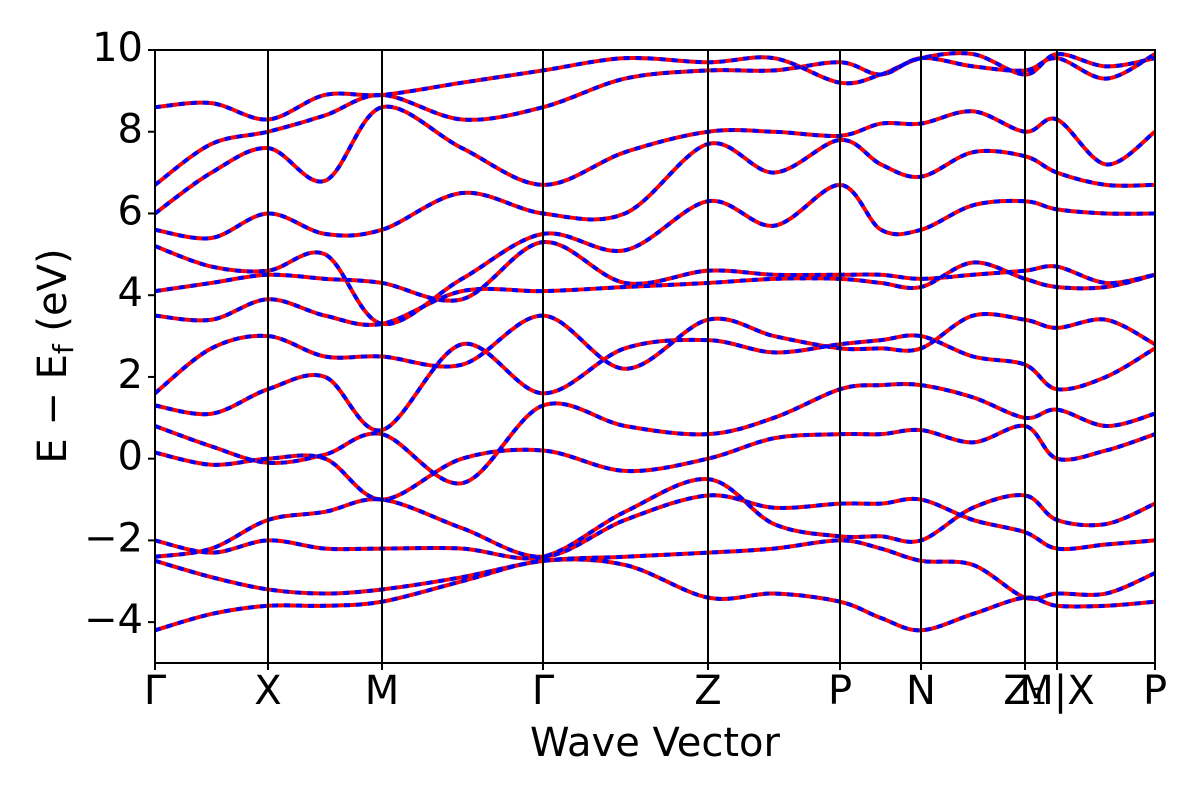 Image resolution: width=1200 pixels, height=800 pixels. What do you see at coordinates (921, 691) in the screenshot?
I see `x-tick-label: N` at bounding box center [921, 691].